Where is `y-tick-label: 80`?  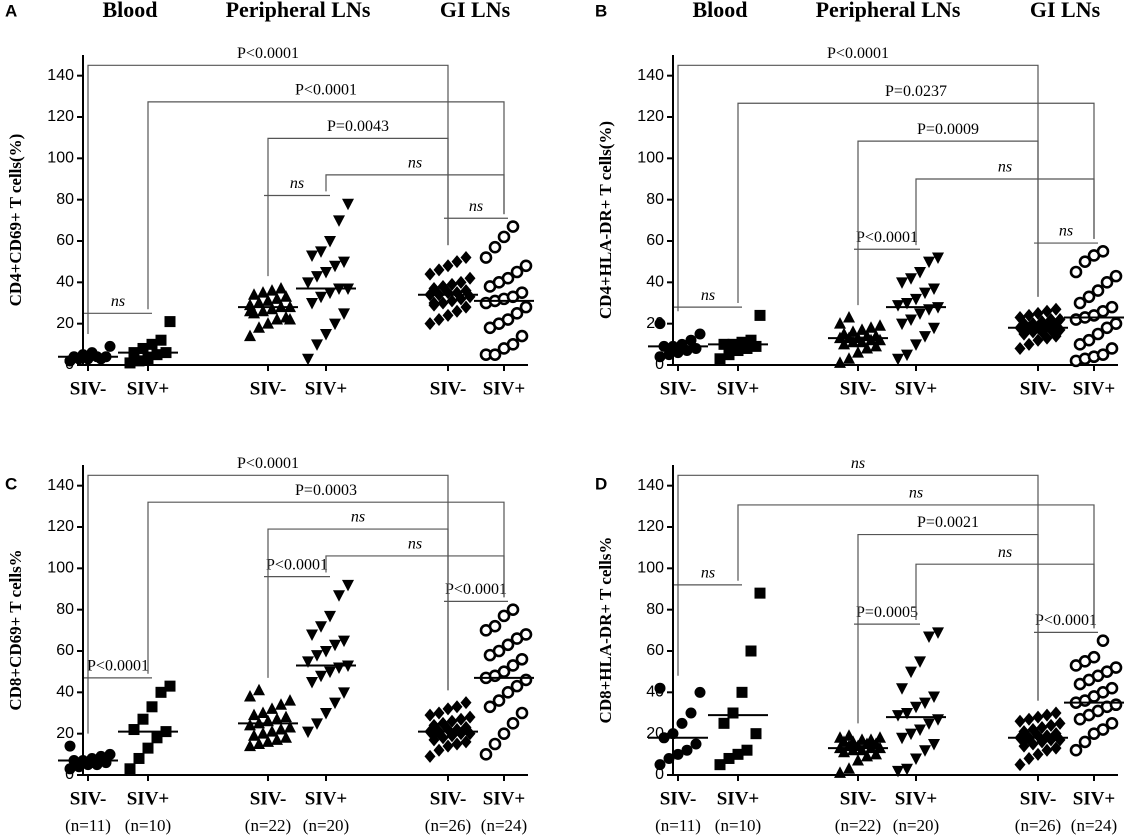
y-tick-label: 80 is located at coordinates (655, 199).